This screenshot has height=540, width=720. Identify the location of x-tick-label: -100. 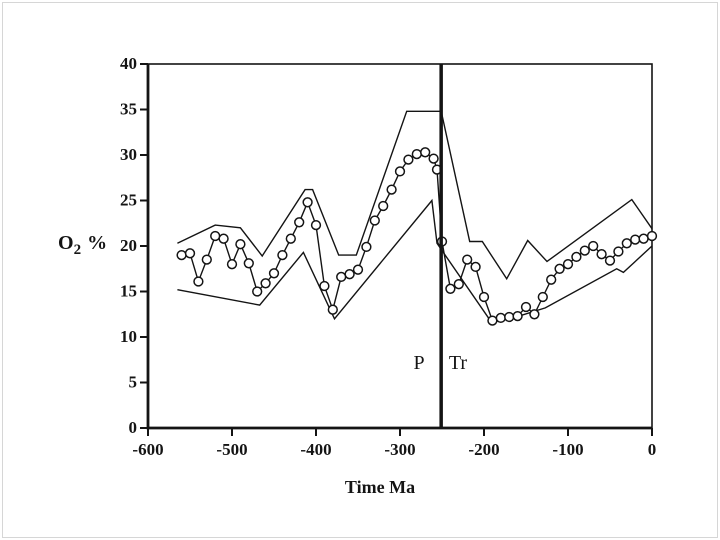
(567, 449).